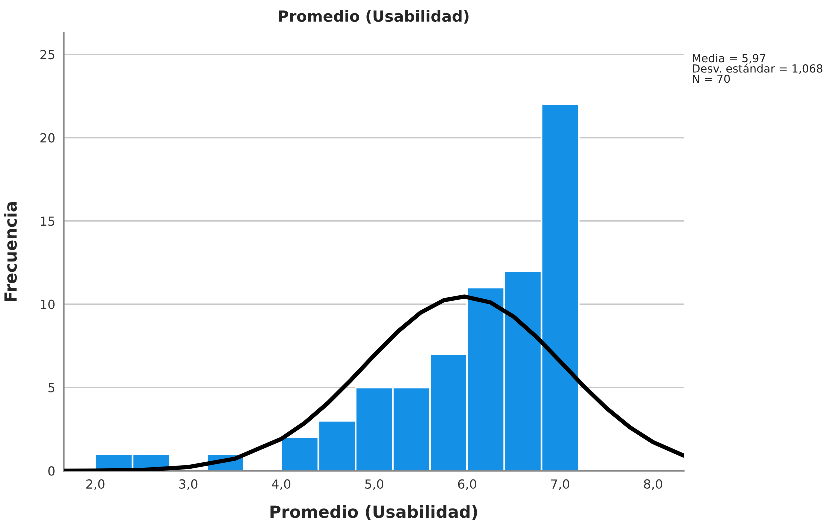  What do you see at coordinates (189, 485) in the screenshot?
I see `x-tick-label: 3,0` at bounding box center [189, 485].